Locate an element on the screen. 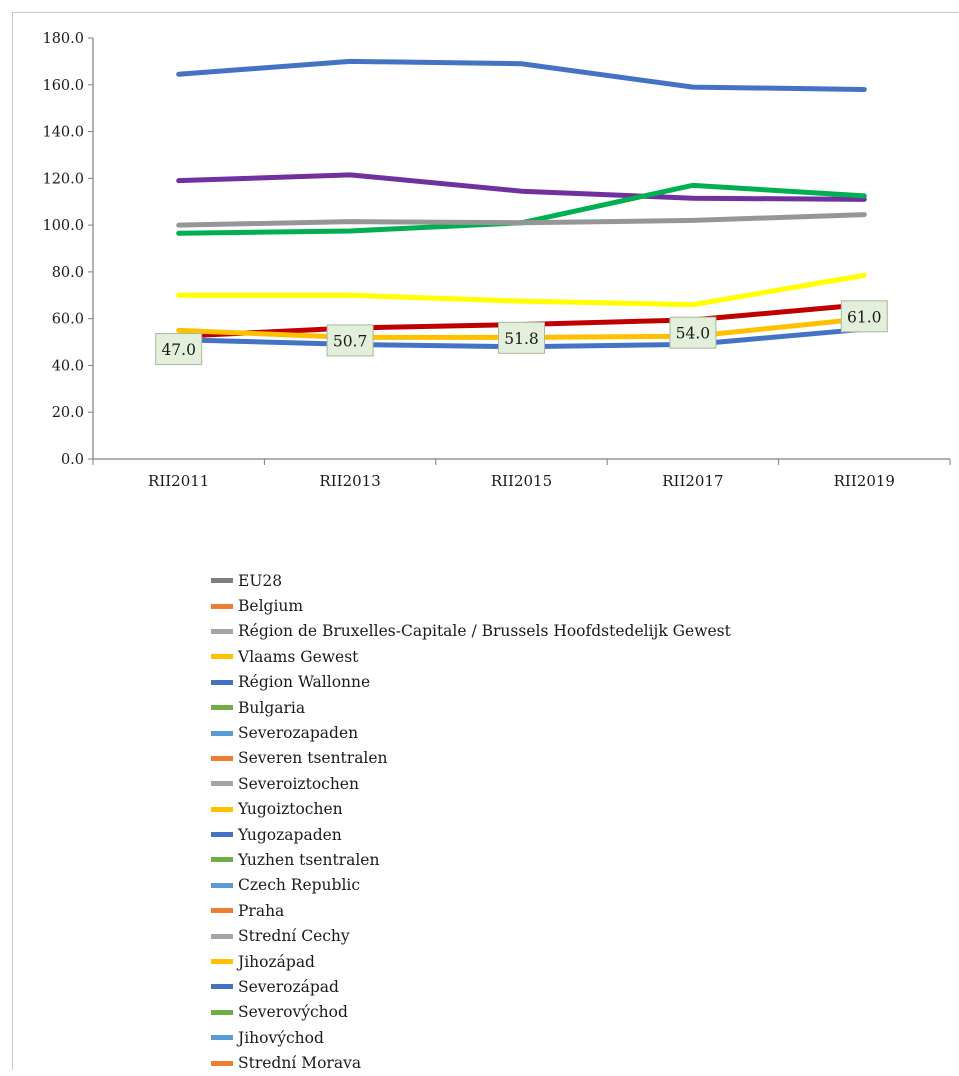  legend-label: Czech Republic is located at coordinates (299, 885).